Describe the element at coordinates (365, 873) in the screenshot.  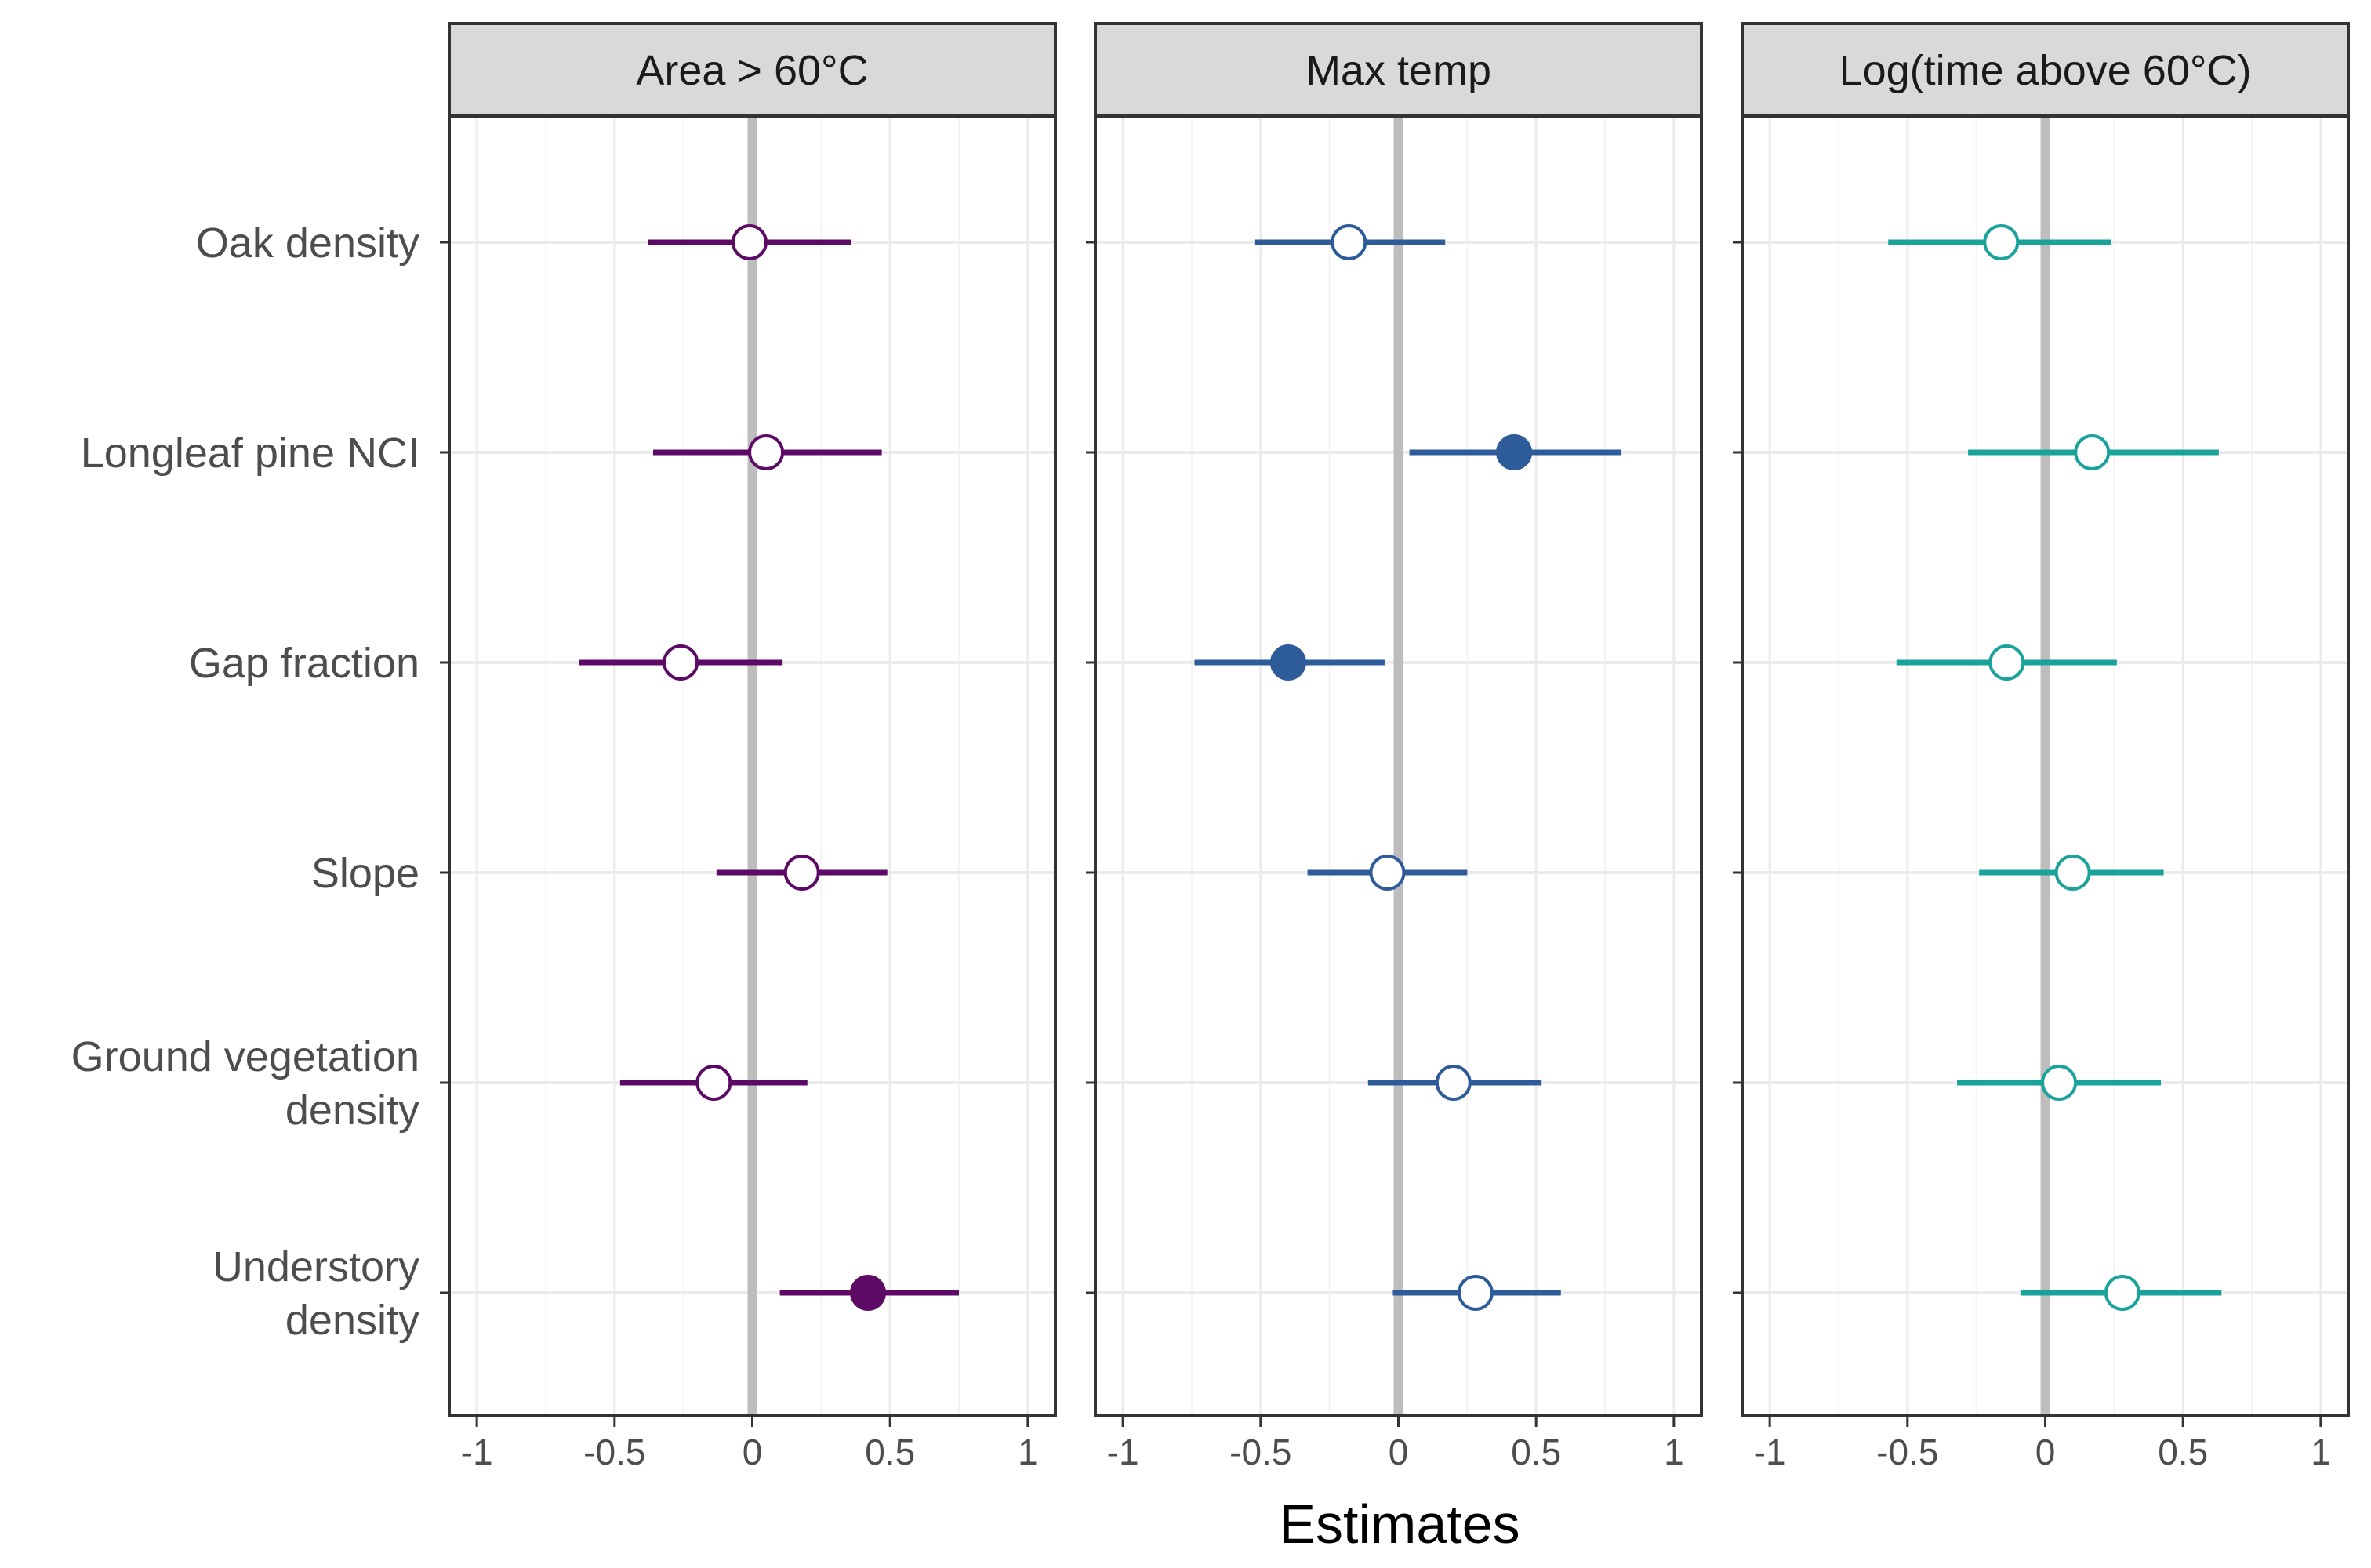
I see `y-category-label: Slope` at that location.